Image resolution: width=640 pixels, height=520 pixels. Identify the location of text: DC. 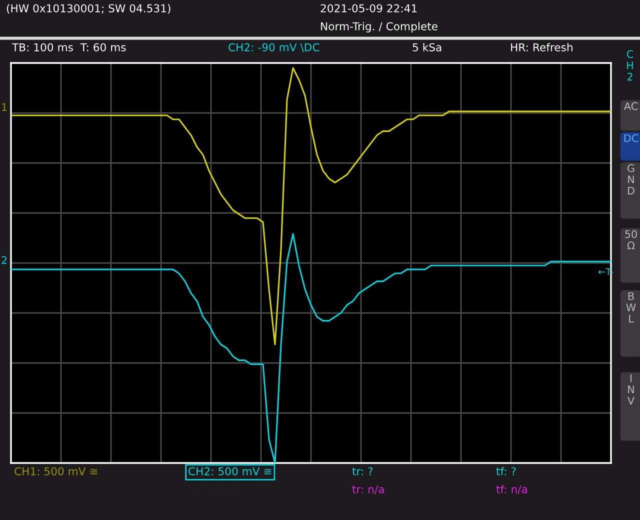
(631, 138).